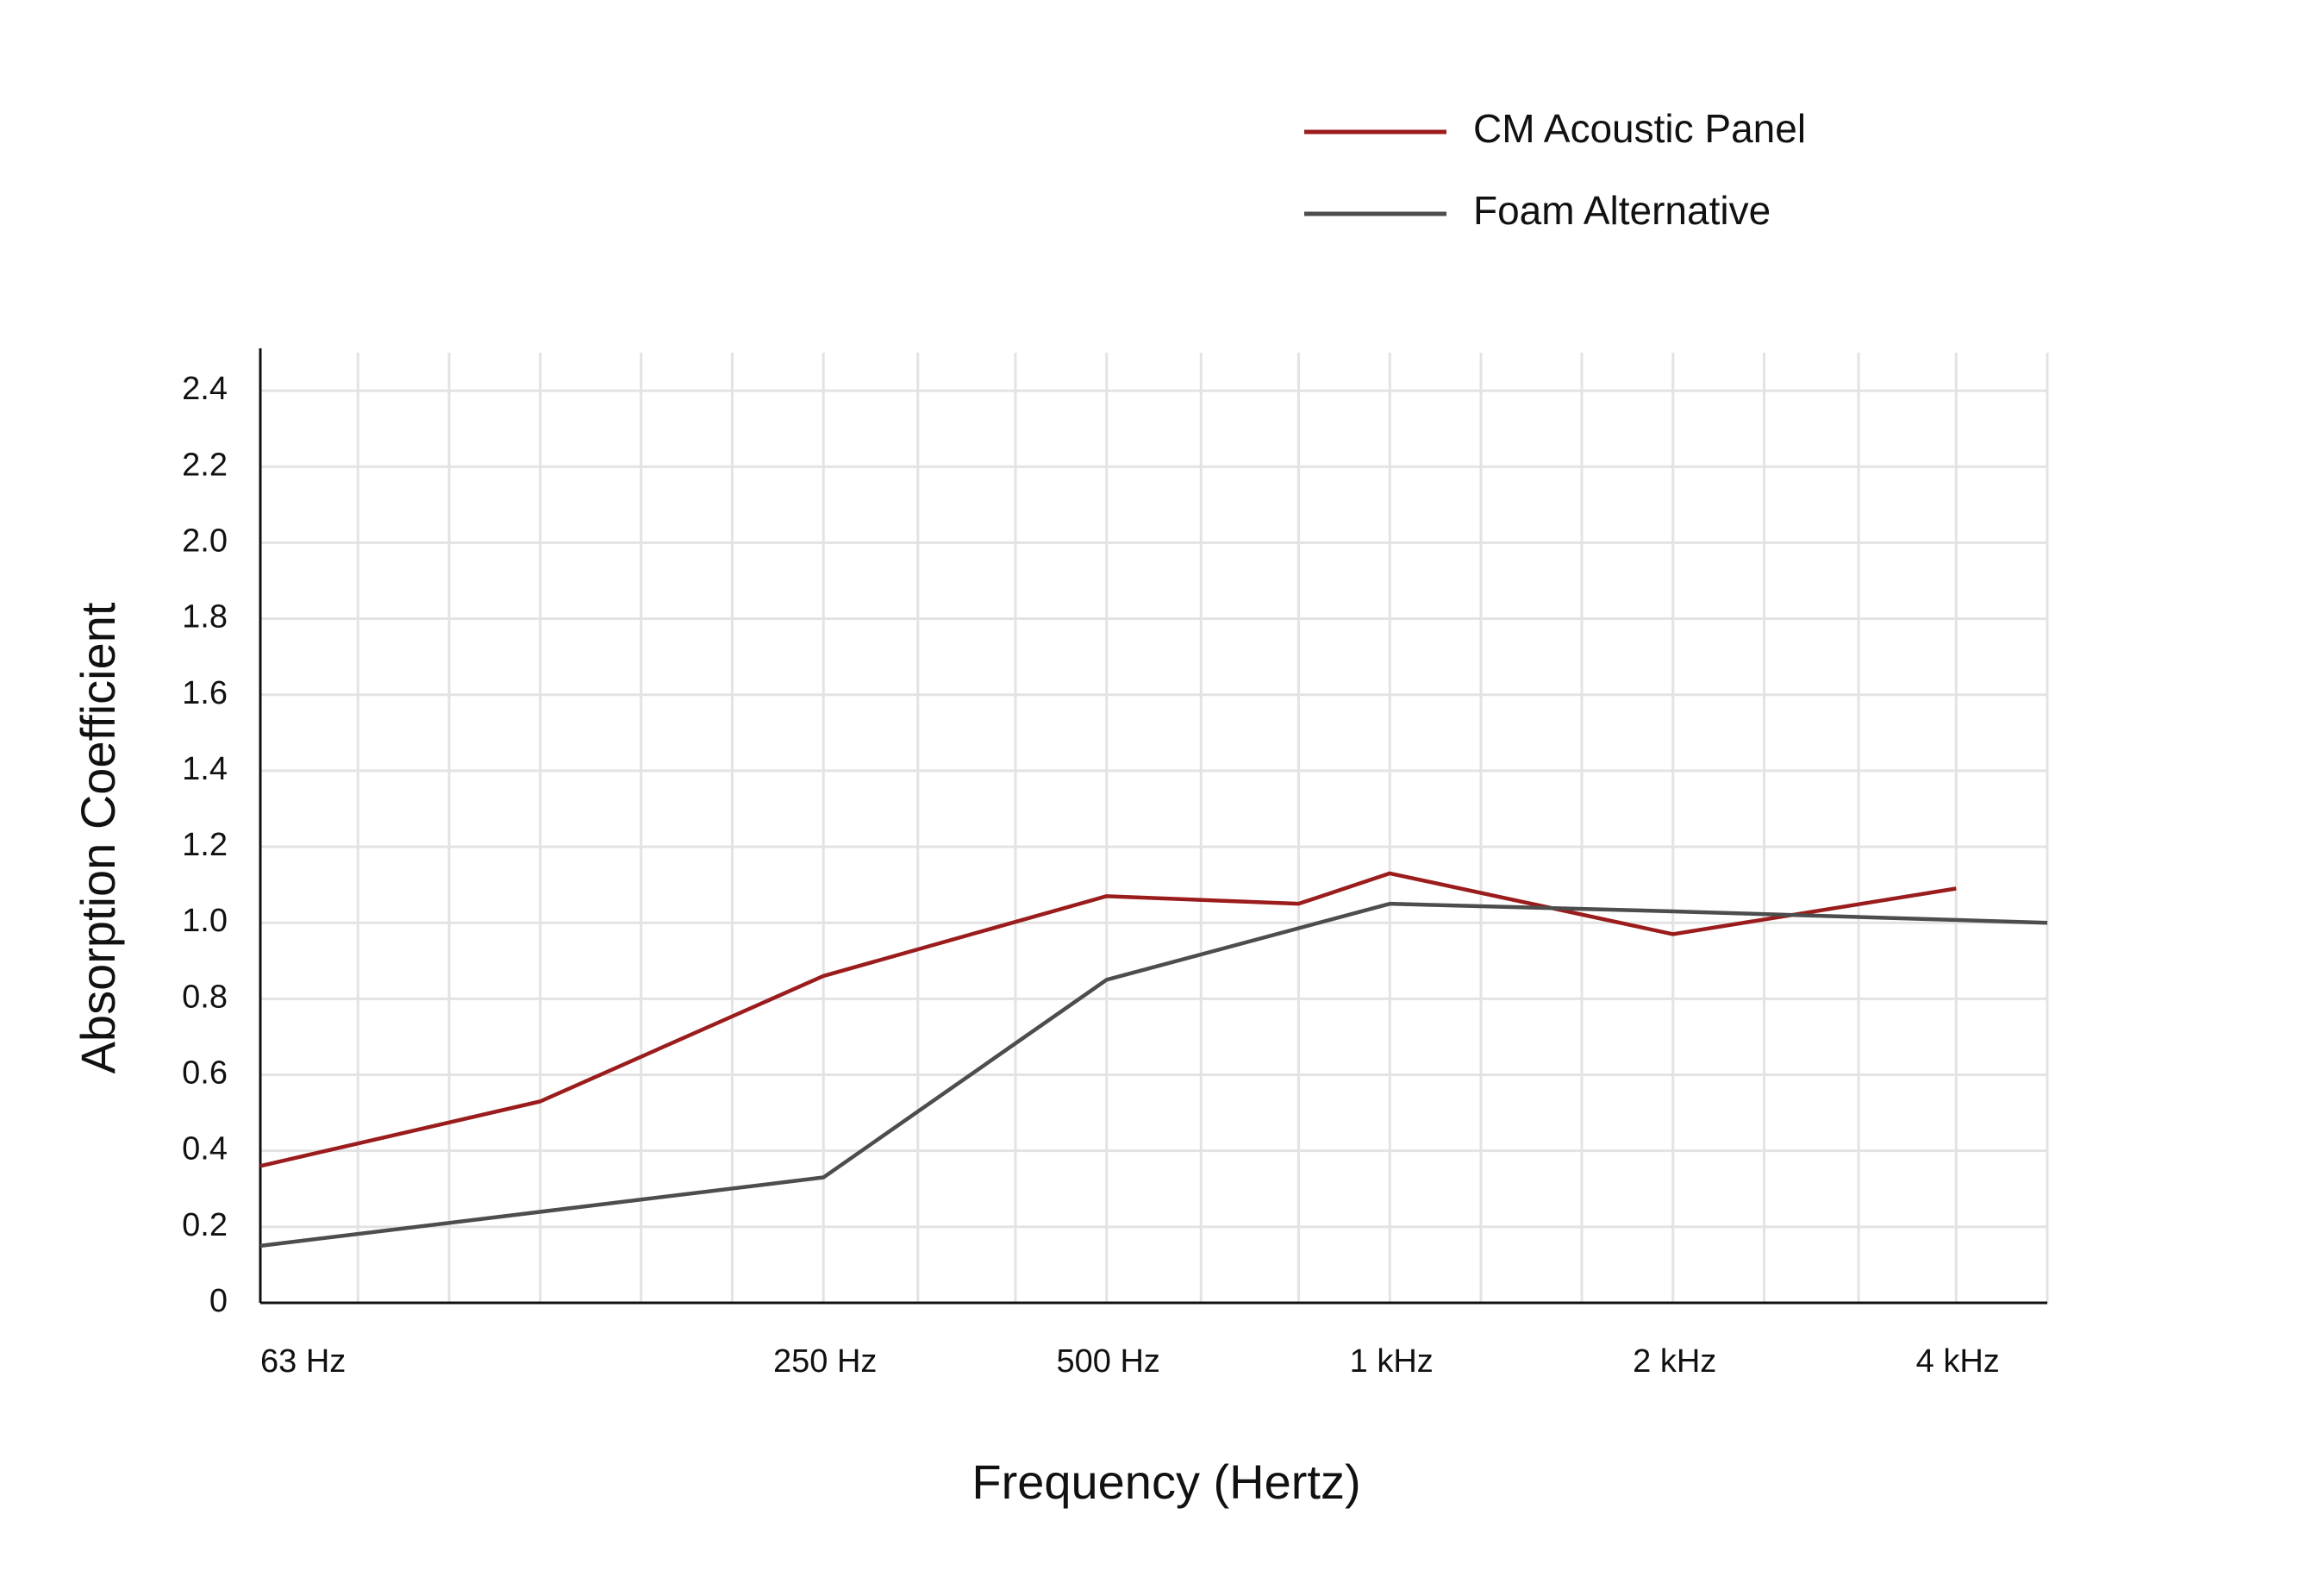 Image resolution: width=2324 pixels, height=1596 pixels. Describe the element at coordinates (205, 1073) in the screenshot. I see `y-tick-label: 0.6` at that location.